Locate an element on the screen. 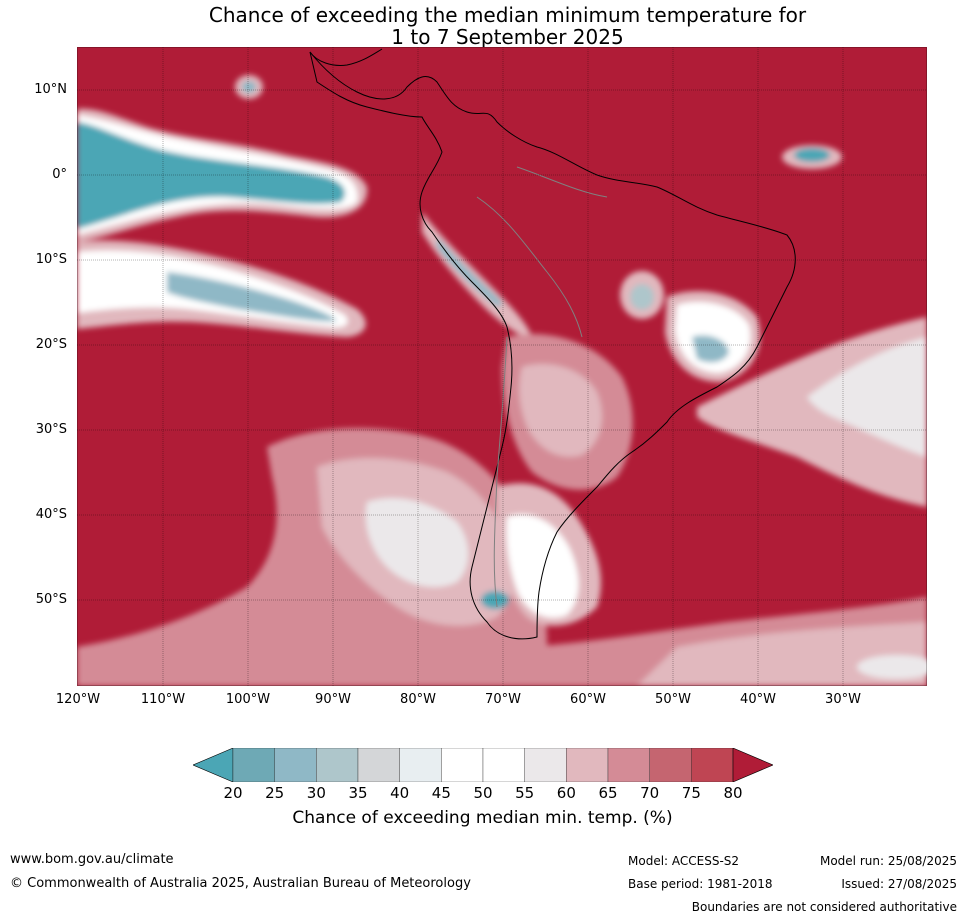 This screenshot has height=919, width=965. colorbar-tick-label: 75 is located at coordinates (691, 793).